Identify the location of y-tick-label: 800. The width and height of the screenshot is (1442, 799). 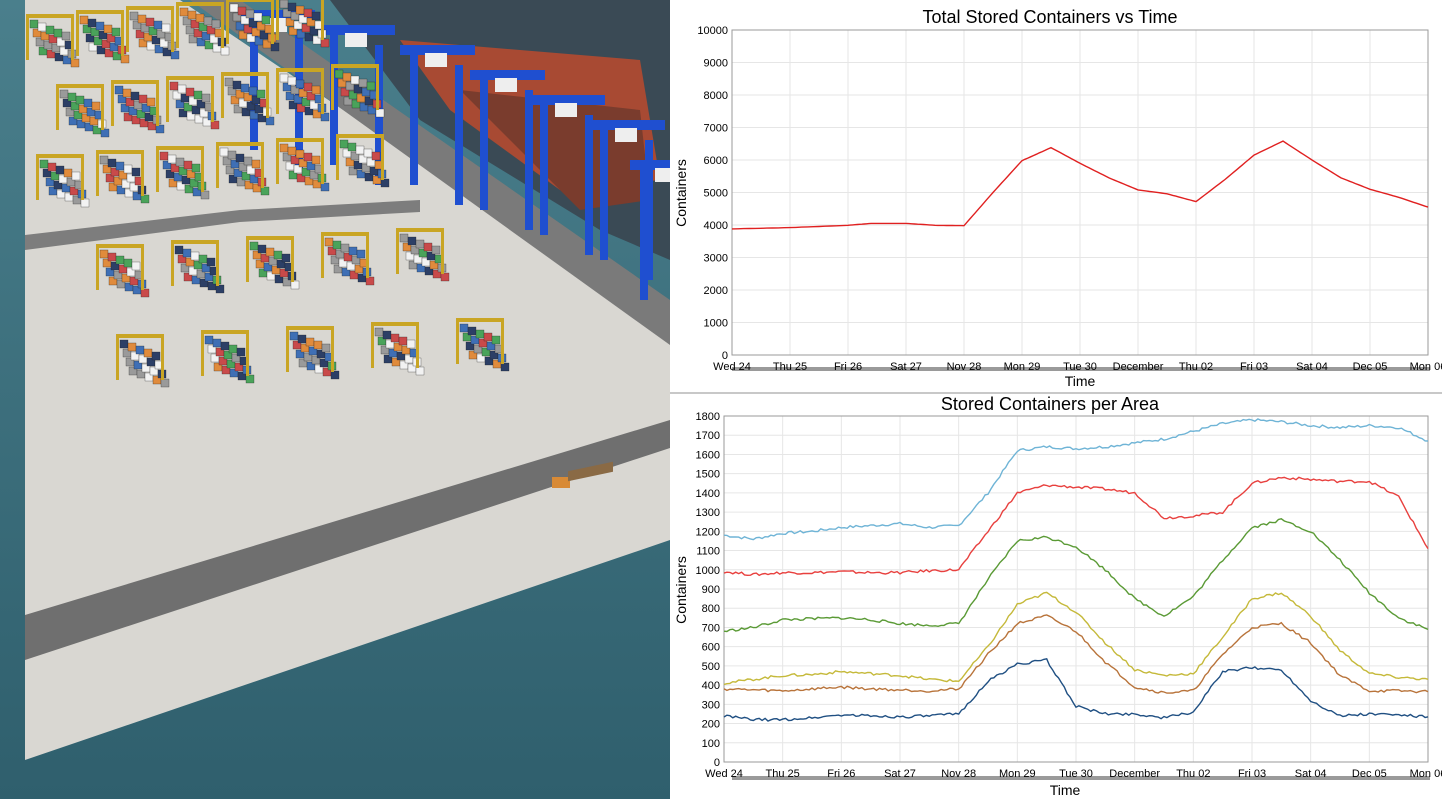
(711, 609).